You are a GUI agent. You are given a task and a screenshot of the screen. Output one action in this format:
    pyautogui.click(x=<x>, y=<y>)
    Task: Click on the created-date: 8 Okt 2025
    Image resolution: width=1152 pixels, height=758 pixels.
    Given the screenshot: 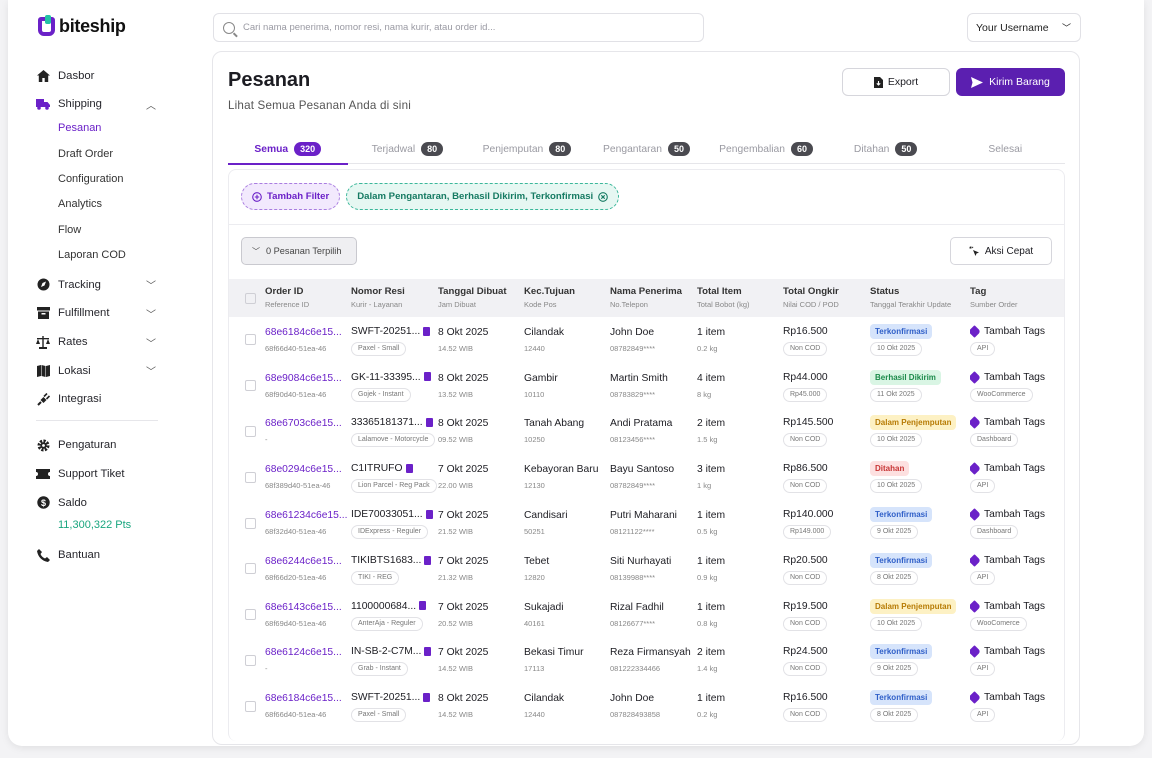 What is the action you would take?
    pyautogui.click(x=463, y=378)
    